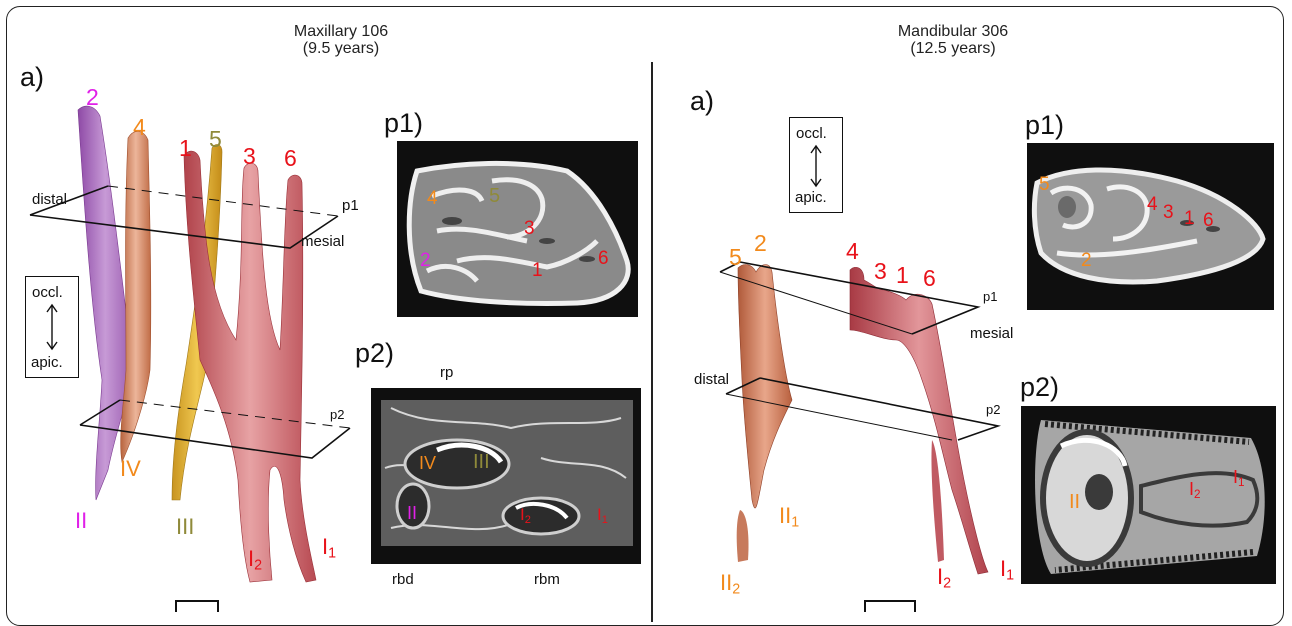 The height and width of the screenshot is (626, 1292). Describe the element at coordinates (1086, 260) in the screenshot. I see `right-p1-label-2: 2` at that location.